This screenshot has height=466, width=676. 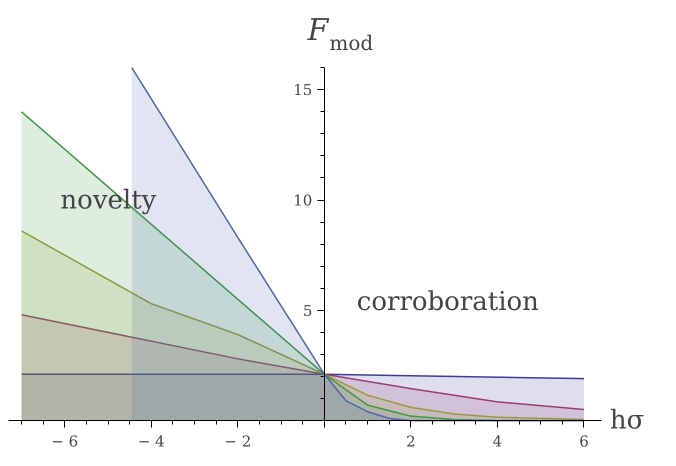 What do you see at coordinates (151, 441) in the screenshot?
I see `x-tick-label: − 4` at bounding box center [151, 441].